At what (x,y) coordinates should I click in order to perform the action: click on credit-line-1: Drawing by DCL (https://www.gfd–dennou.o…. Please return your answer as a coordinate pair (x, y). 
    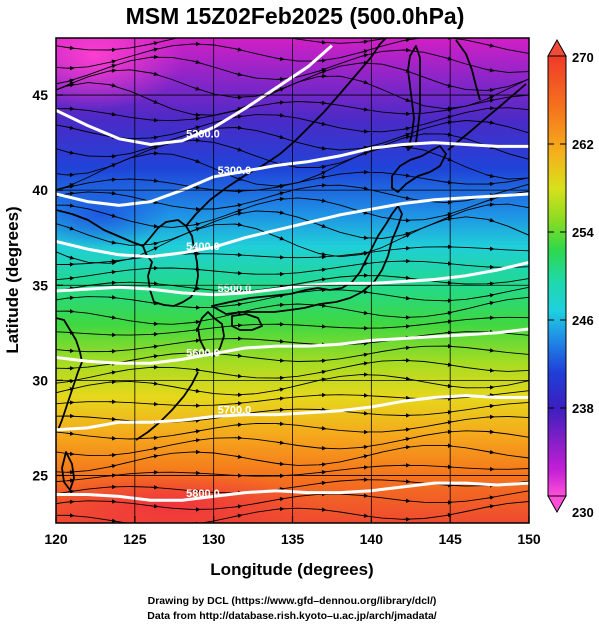
    Looking at the image, I should click on (292, 601).